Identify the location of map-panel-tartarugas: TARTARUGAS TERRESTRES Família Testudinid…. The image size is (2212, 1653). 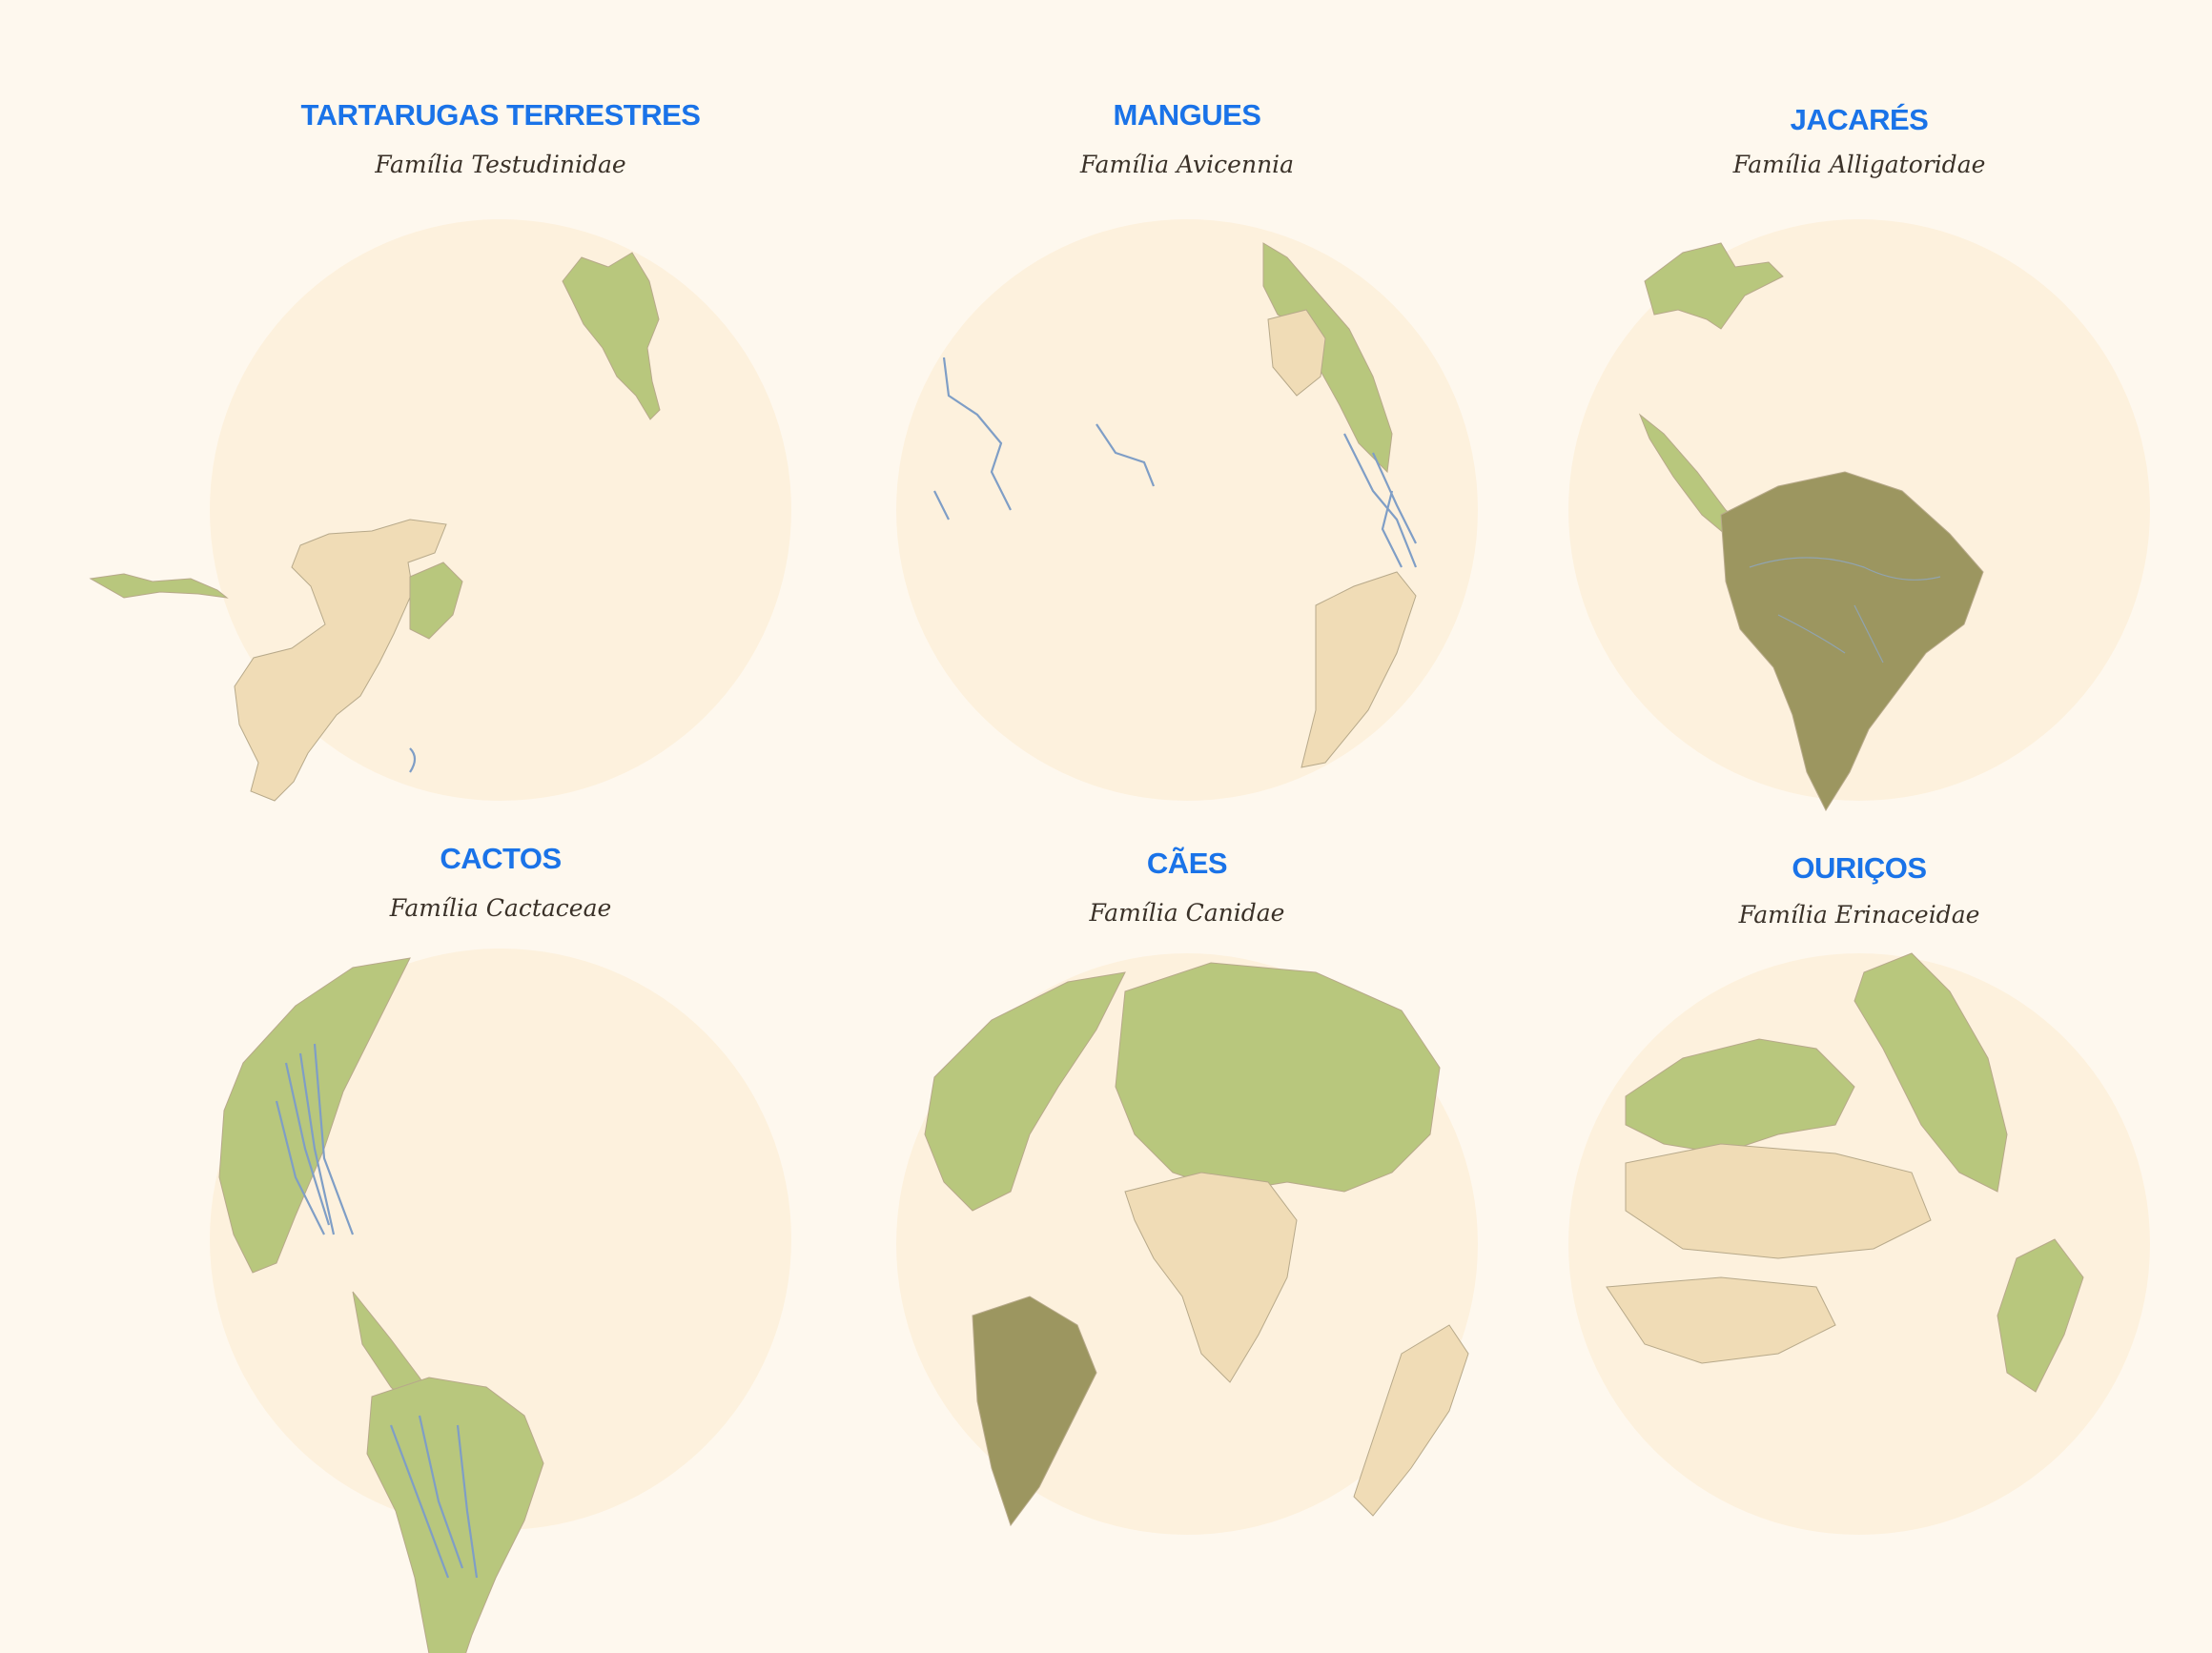
(440, 453).